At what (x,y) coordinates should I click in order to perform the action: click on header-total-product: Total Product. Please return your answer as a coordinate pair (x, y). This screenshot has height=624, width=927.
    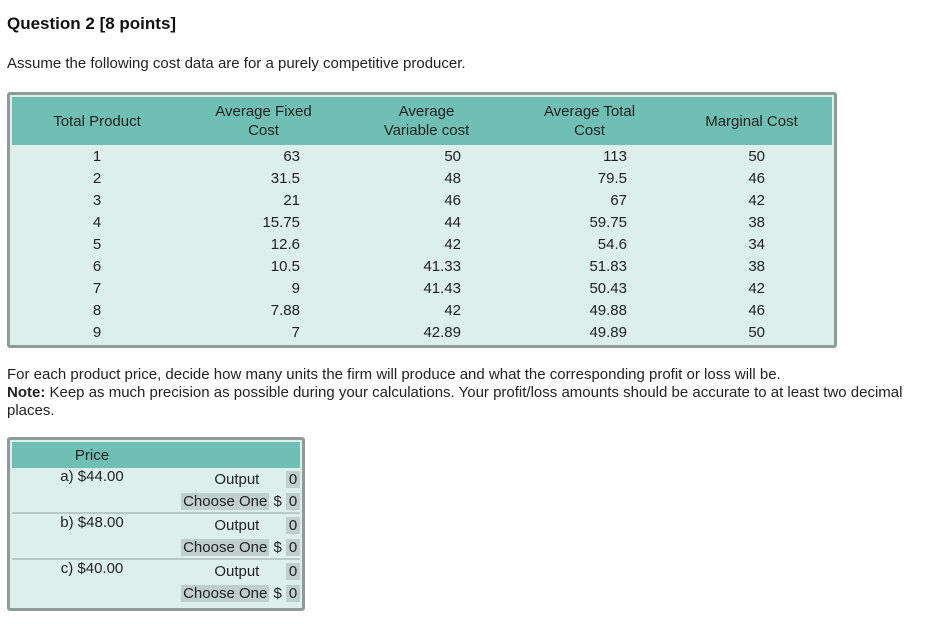
    Looking at the image, I should click on (97, 121).